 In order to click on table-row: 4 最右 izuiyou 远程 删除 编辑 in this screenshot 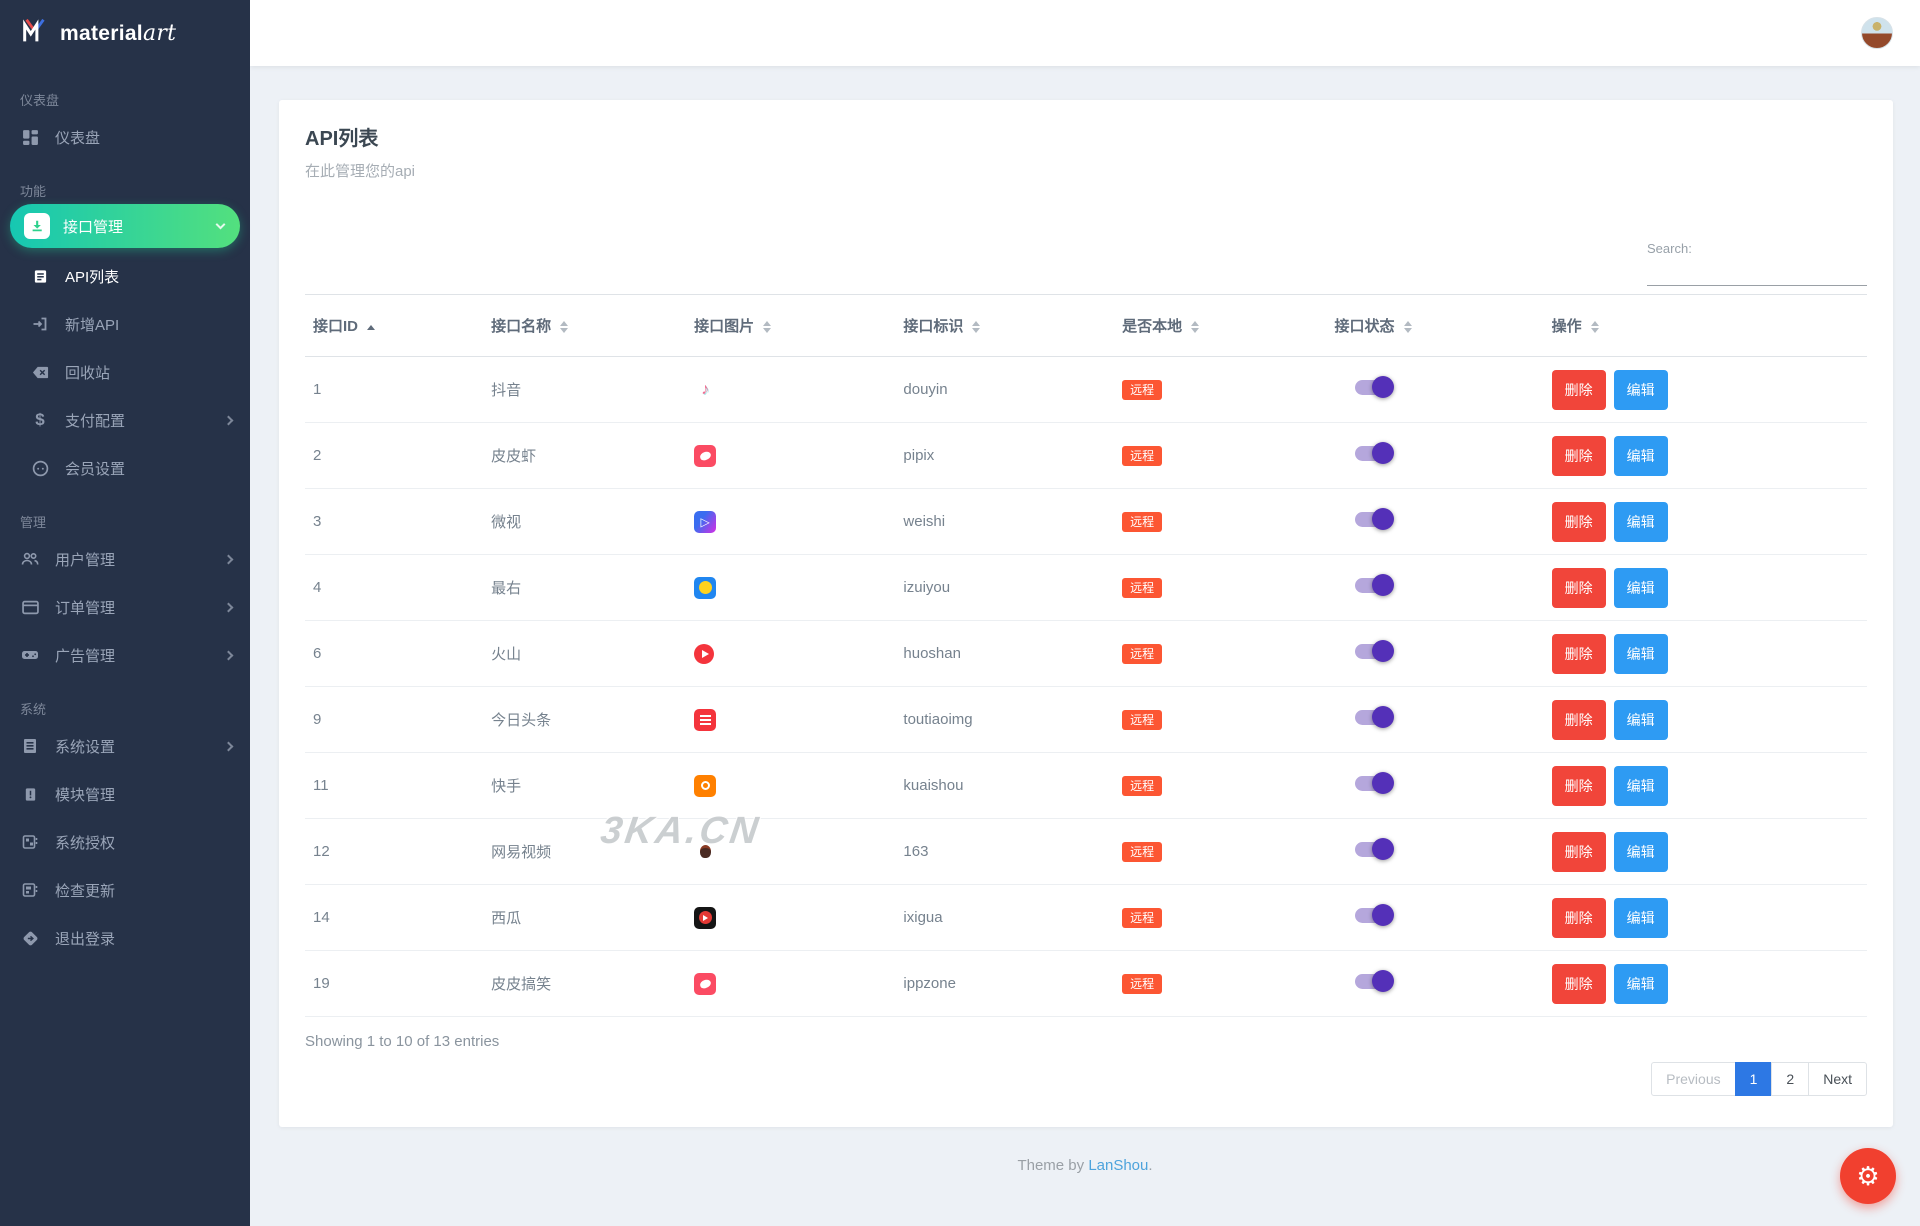, I will do `click(1086, 587)`.